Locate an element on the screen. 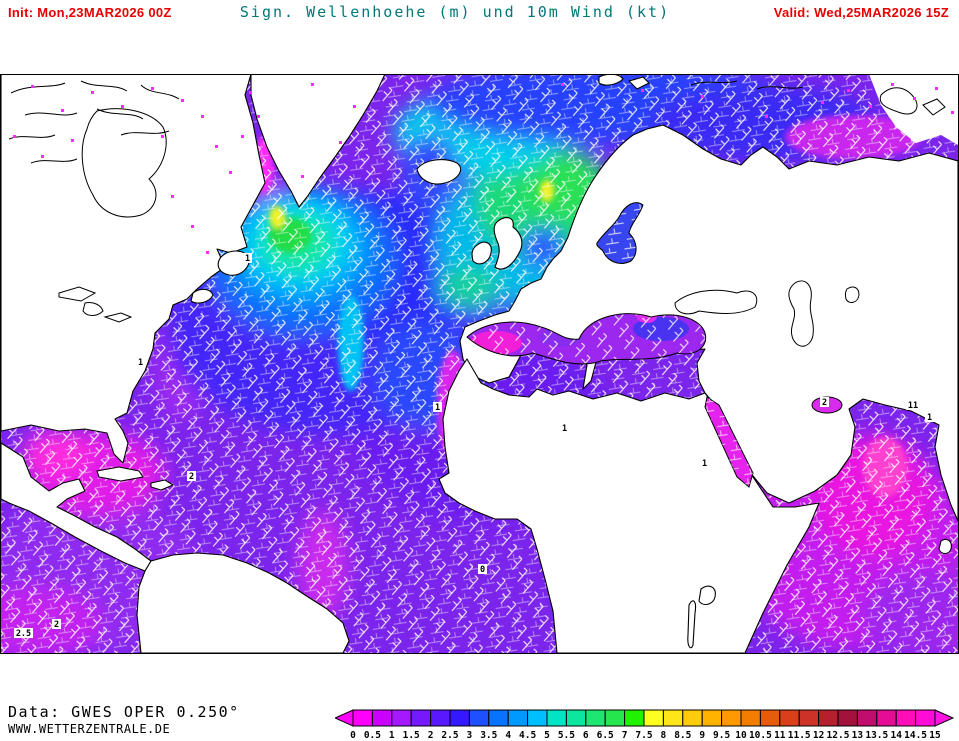 Image resolution: width=959 pixels, height=741 pixels. legend-tick-11.5: 11.5 is located at coordinates (799, 735).